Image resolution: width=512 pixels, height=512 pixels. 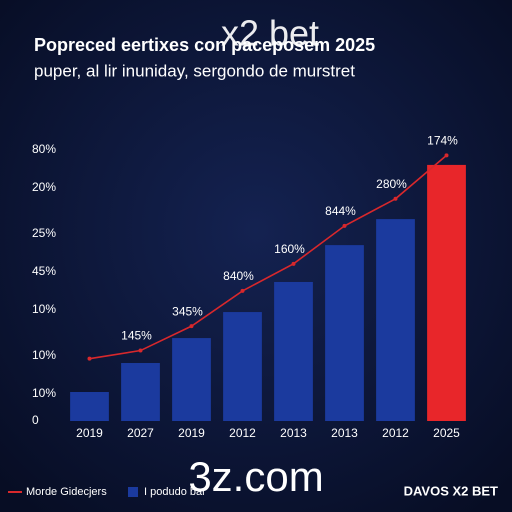 I want to click on legend-label: I podudo bar, so click(x=175, y=492).